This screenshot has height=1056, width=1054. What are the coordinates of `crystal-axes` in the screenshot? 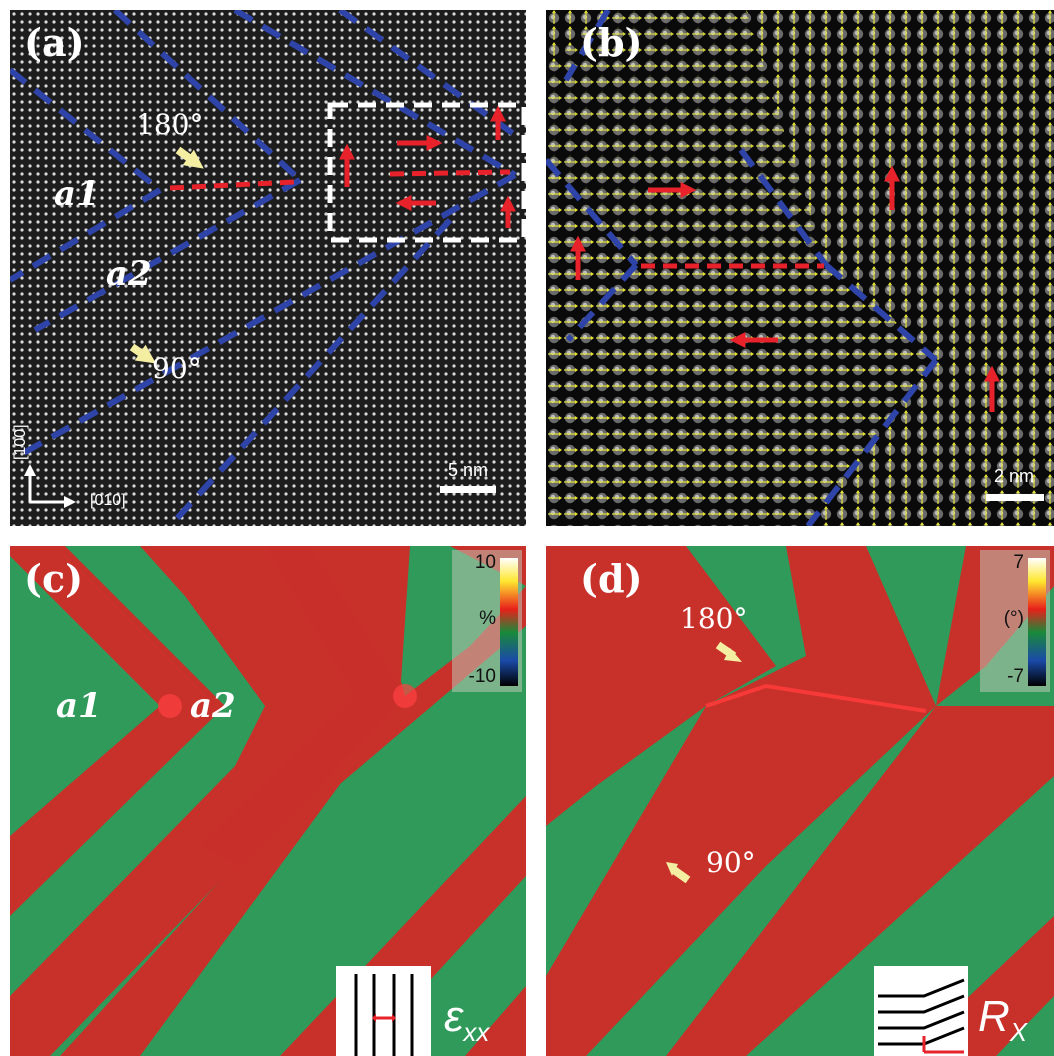 It's located at (50, 486).